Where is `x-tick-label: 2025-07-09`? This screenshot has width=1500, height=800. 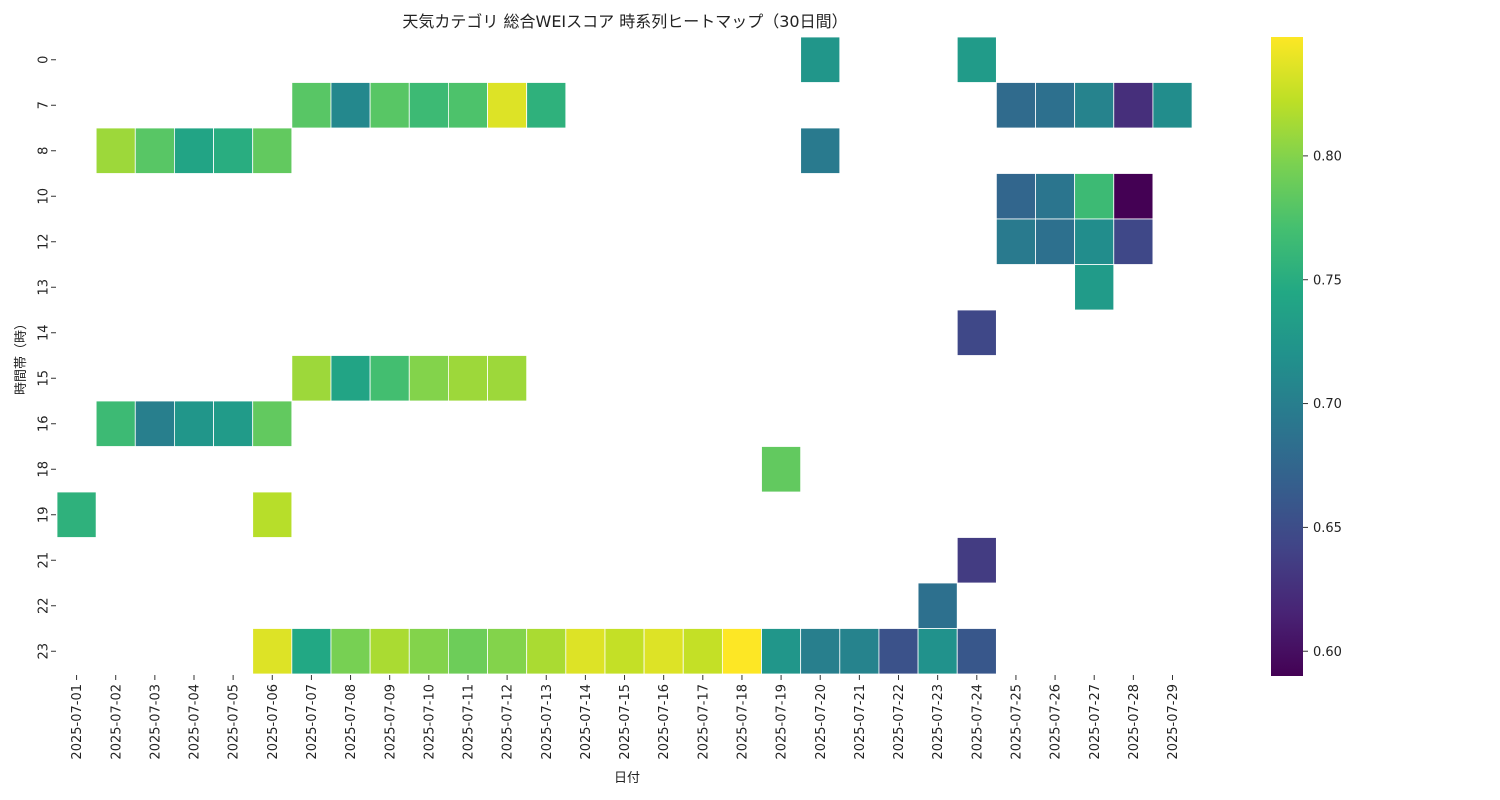 x-tick-label: 2025-07-09 is located at coordinates (390, 722).